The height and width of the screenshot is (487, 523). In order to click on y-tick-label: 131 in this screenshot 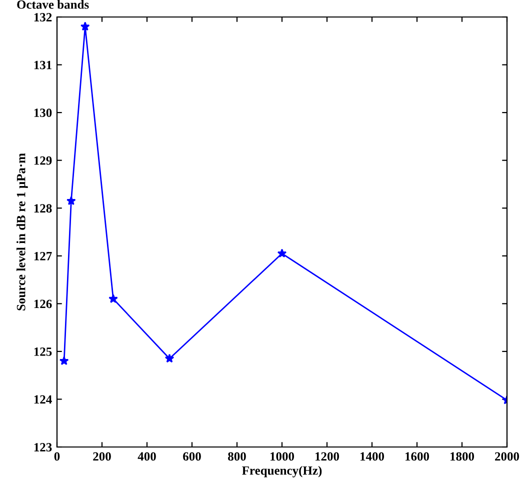, I will do `click(43, 65)`.